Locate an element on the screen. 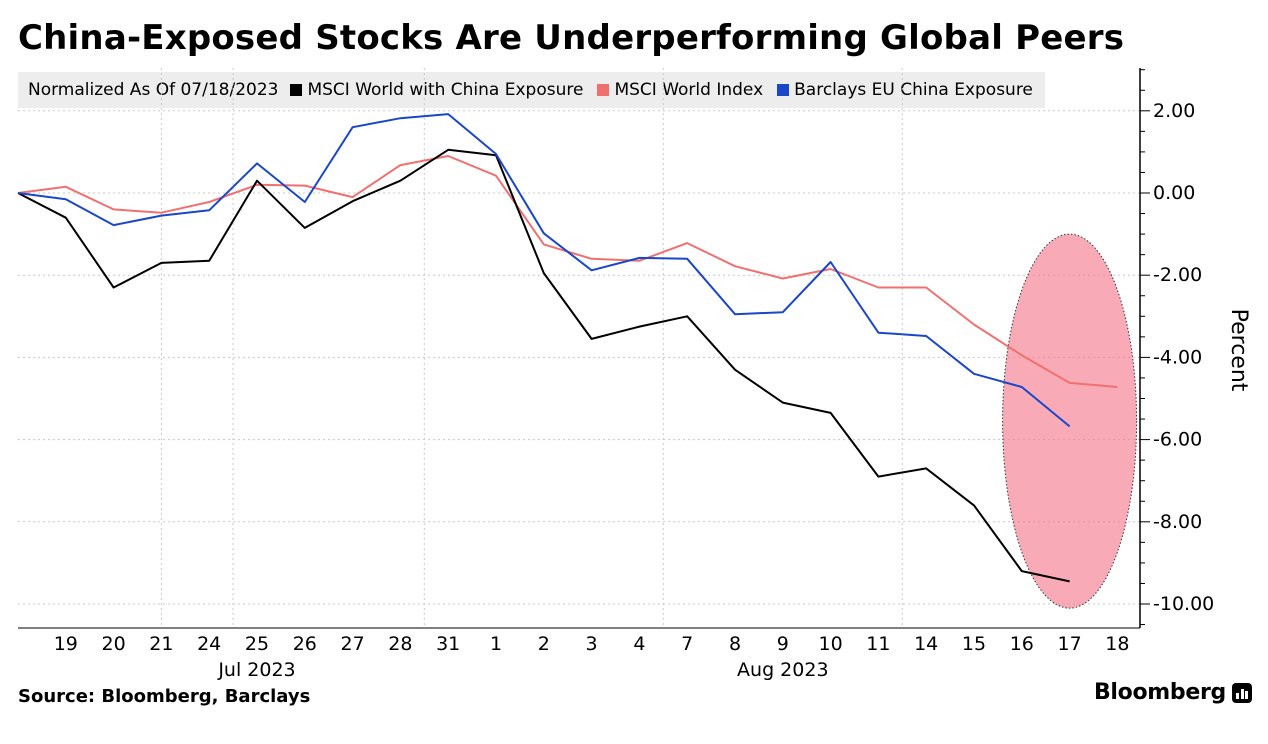  highlight-layer is located at coordinates (1070, 421).